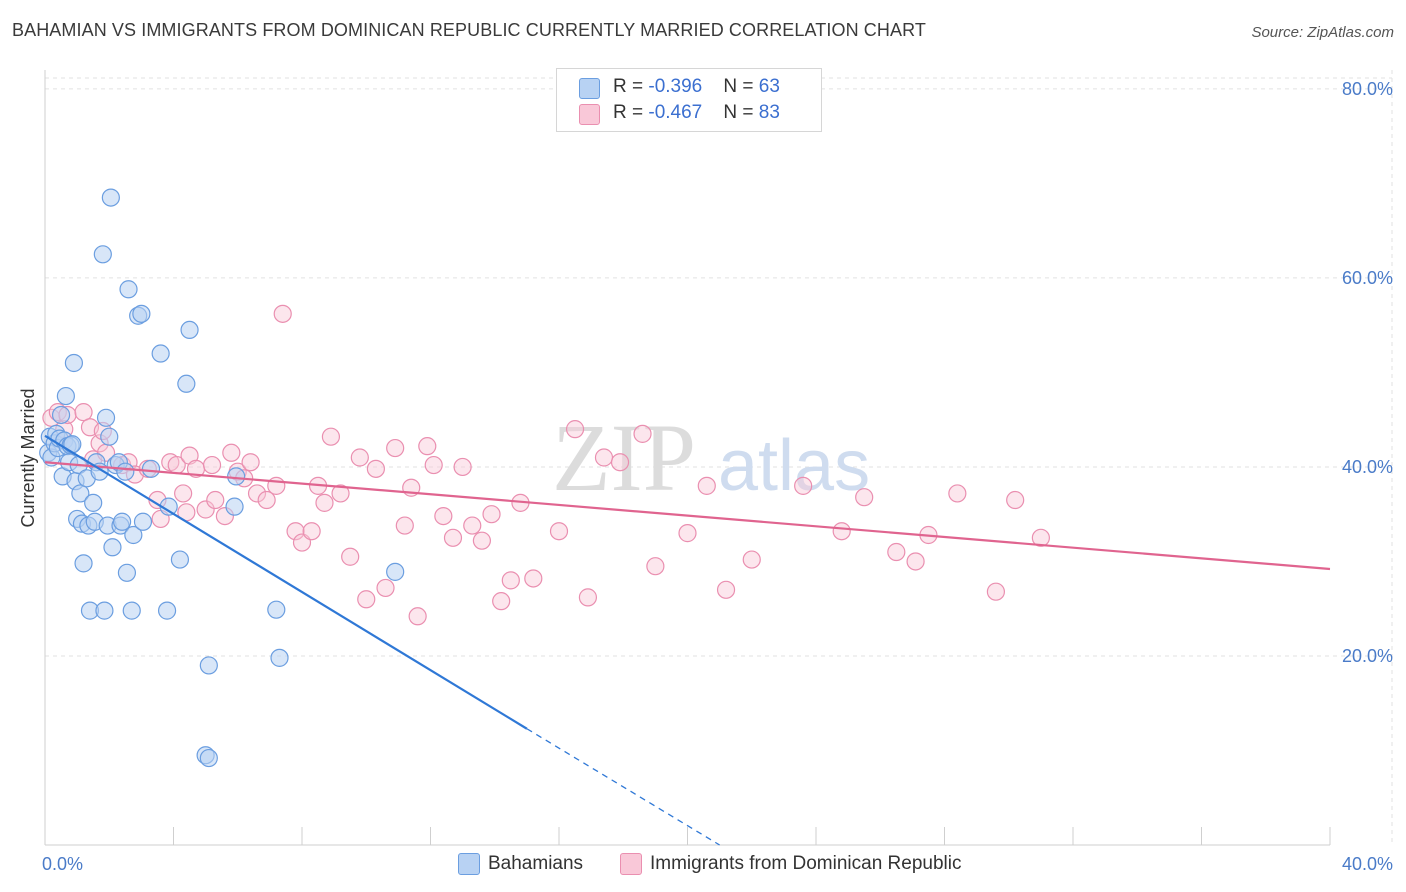 The height and width of the screenshot is (892, 1406). Describe the element at coordinates (62, 864) in the screenshot. I see `x-tick-label: 0.0%` at that location.